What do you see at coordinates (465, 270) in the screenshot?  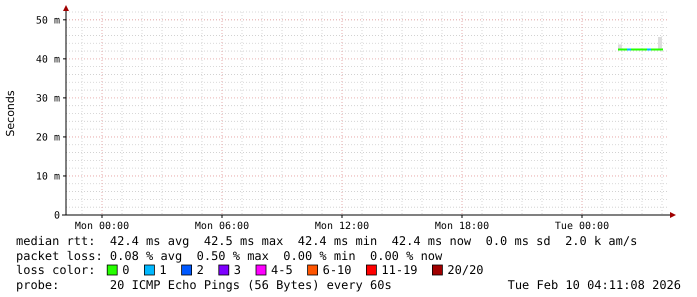 I see `legend-label: 20/20` at bounding box center [465, 270].